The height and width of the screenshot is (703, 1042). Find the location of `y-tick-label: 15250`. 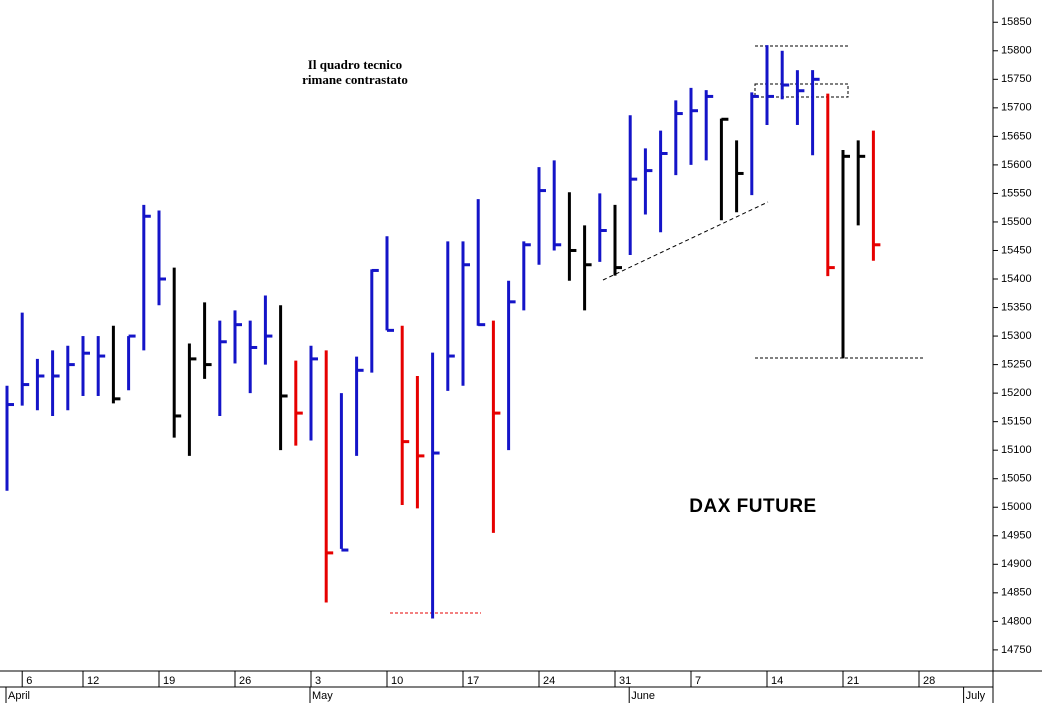

y-tick-label: 15250 is located at coordinates (1016, 365).